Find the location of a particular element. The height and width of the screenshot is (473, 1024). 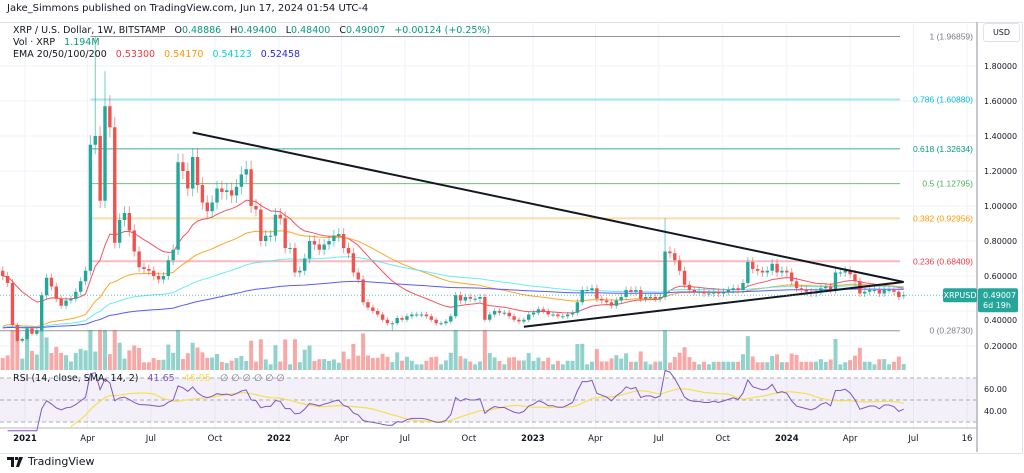

rsi-label: RSI (14, close, SMA, 14, 2) is located at coordinates (76, 378).